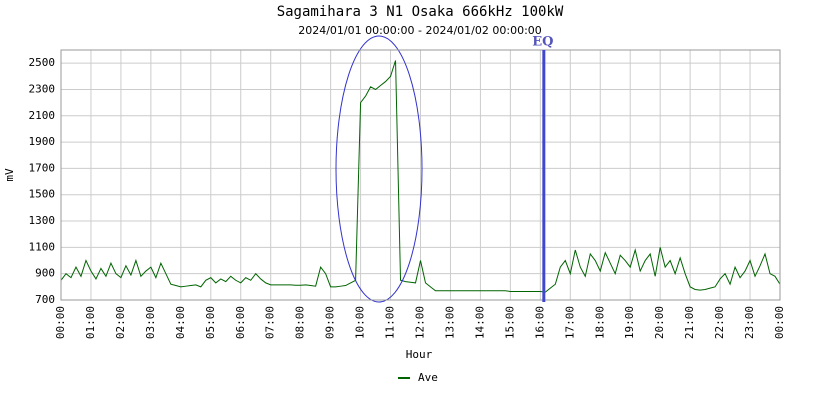 The height and width of the screenshot is (404, 840). What do you see at coordinates (42, 220) in the screenshot?
I see `y-tick-label: 1300` at bounding box center [42, 220].